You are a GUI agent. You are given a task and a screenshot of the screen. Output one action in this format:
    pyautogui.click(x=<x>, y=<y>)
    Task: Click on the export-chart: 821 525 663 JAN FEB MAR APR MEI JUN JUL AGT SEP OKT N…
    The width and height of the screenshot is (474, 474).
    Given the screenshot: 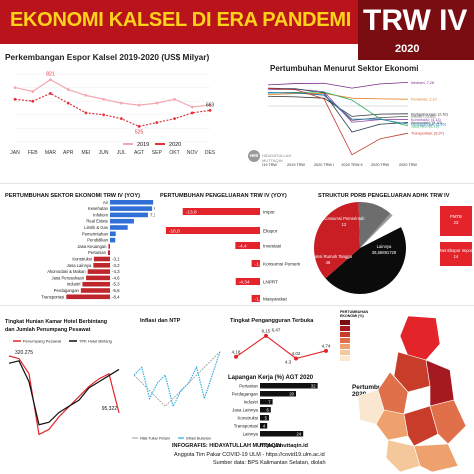 What is the action you would take?
    pyautogui.click(x=113, y=114)
    